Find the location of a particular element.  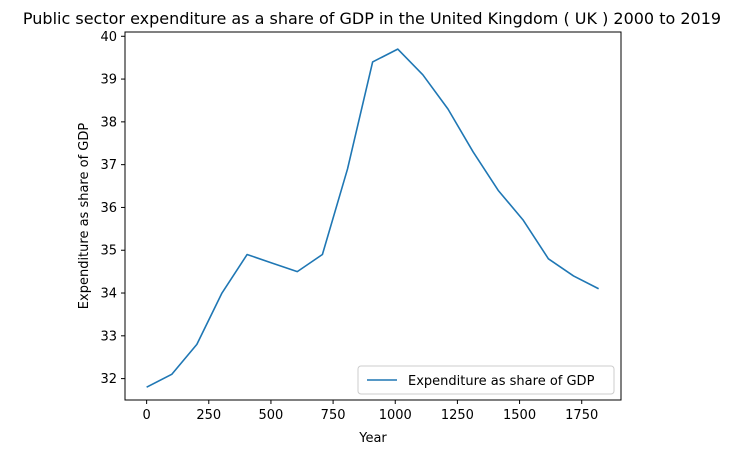

x-tick-label: 1500 is located at coordinates (519, 415).